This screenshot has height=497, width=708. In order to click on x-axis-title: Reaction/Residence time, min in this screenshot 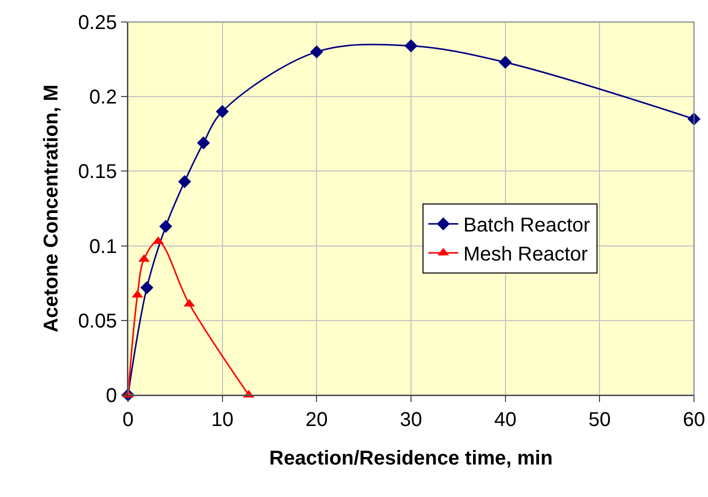, I will do `click(411, 459)`.